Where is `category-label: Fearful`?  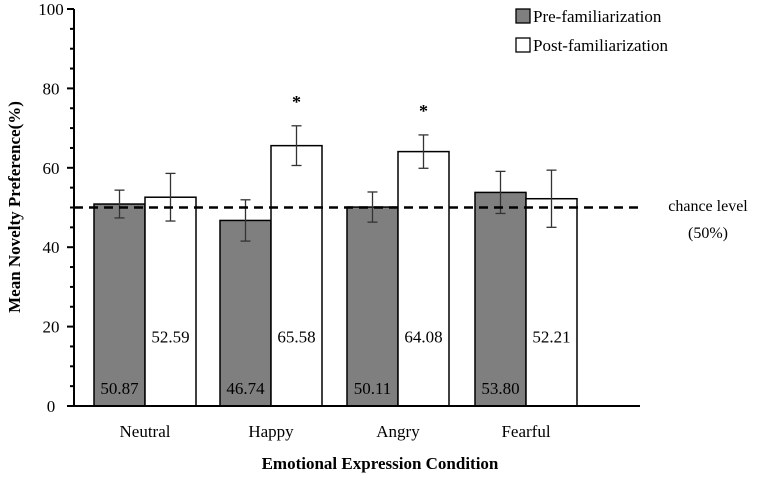
category-label: Fearful is located at coordinates (525, 431).